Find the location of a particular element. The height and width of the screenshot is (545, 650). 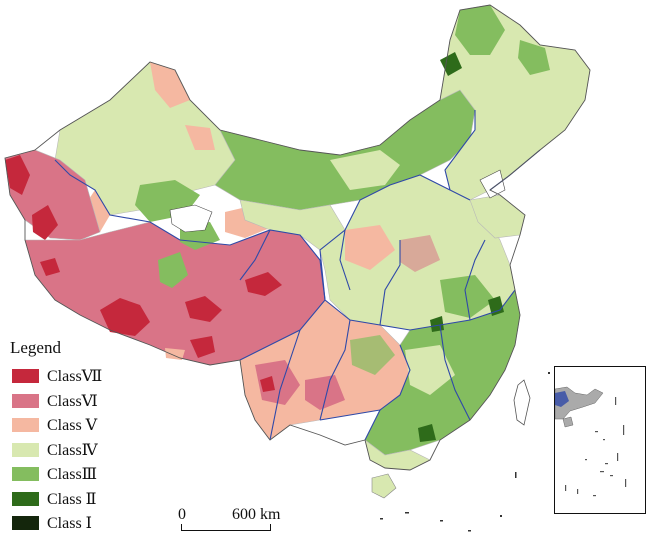

legend-item-class4: ClassⅣ is located at coordinates (75, 450).